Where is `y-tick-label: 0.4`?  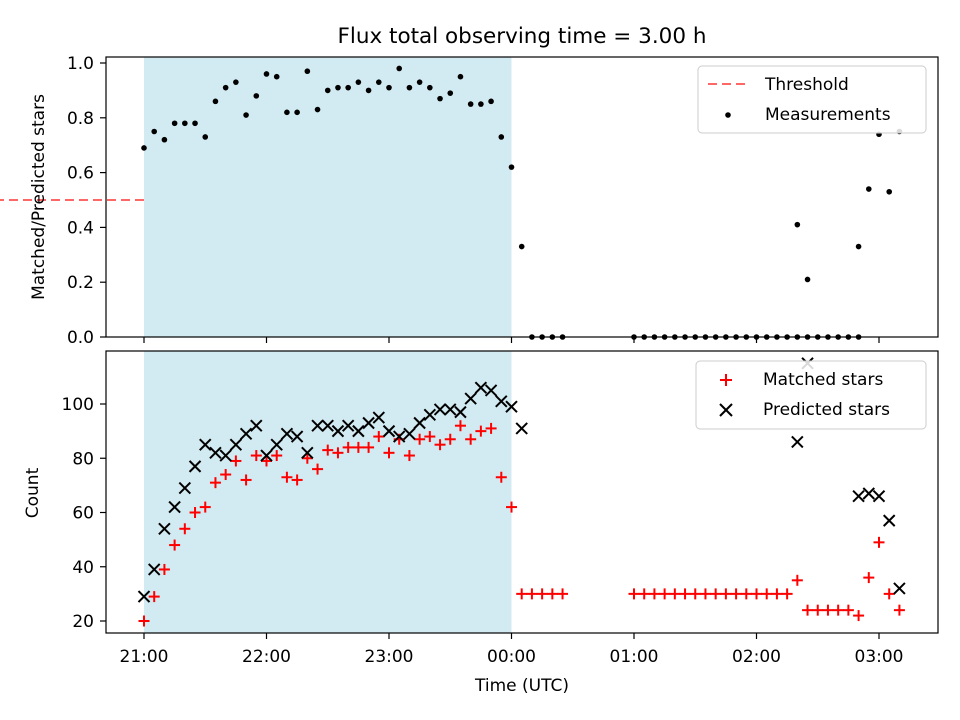
y-tick-label: 0.4 is located at coordinates (80, 228).